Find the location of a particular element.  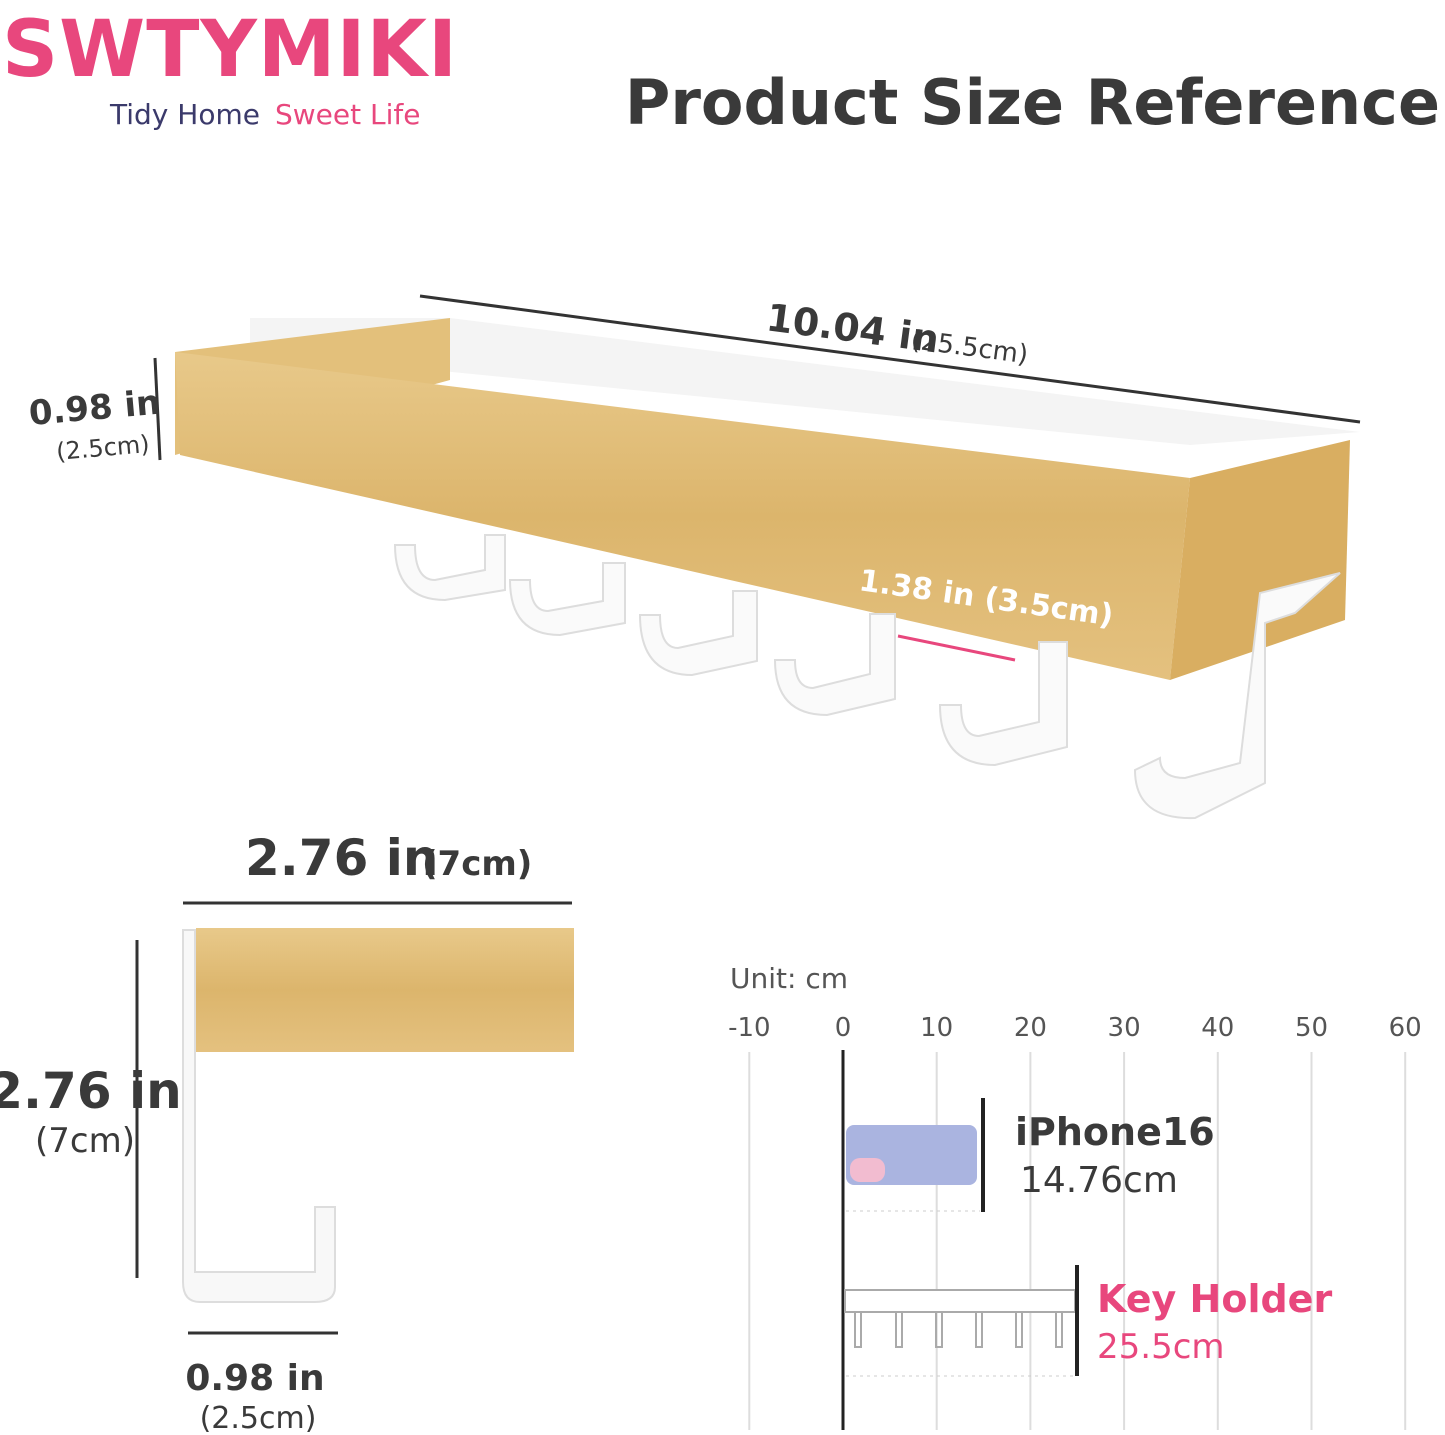

side-view-illustration is located at coordinates (354, 1118).